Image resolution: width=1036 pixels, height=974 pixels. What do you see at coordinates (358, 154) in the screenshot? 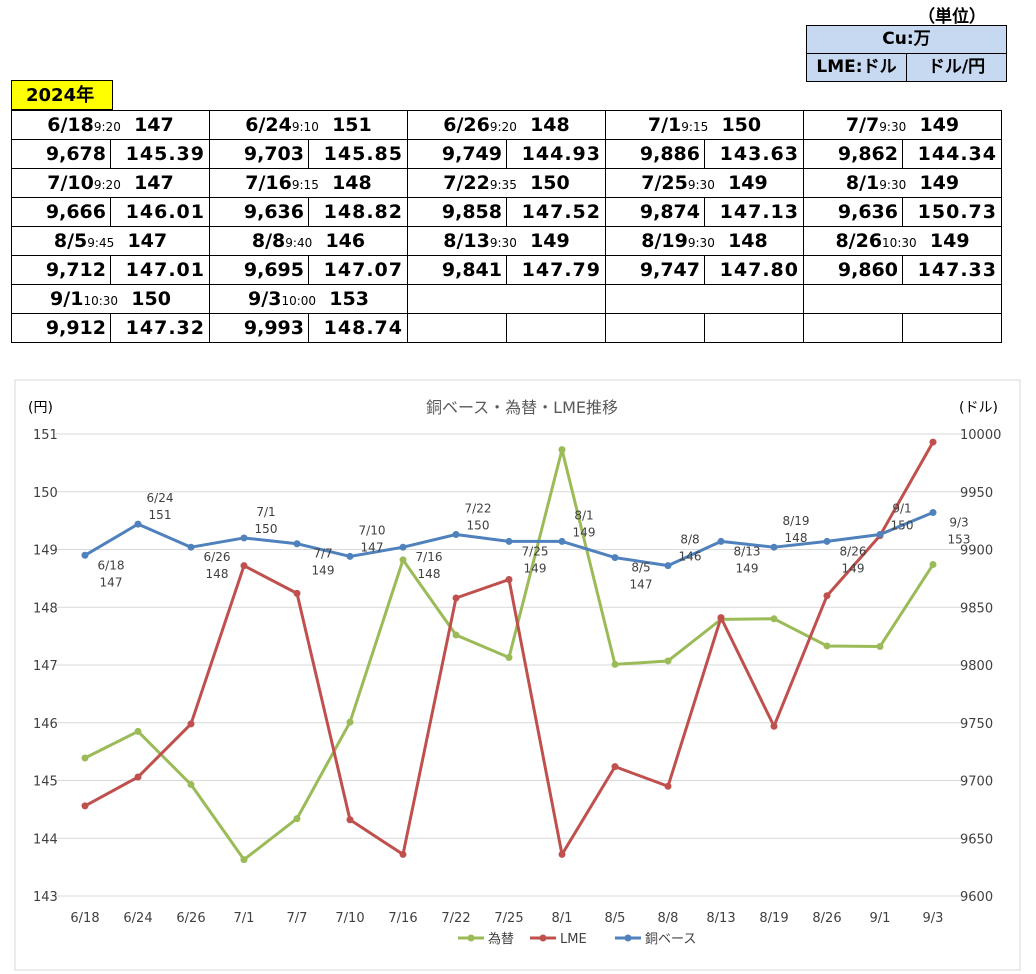
I see `fx-cell: 145.85` at bounding box center [358, 154].